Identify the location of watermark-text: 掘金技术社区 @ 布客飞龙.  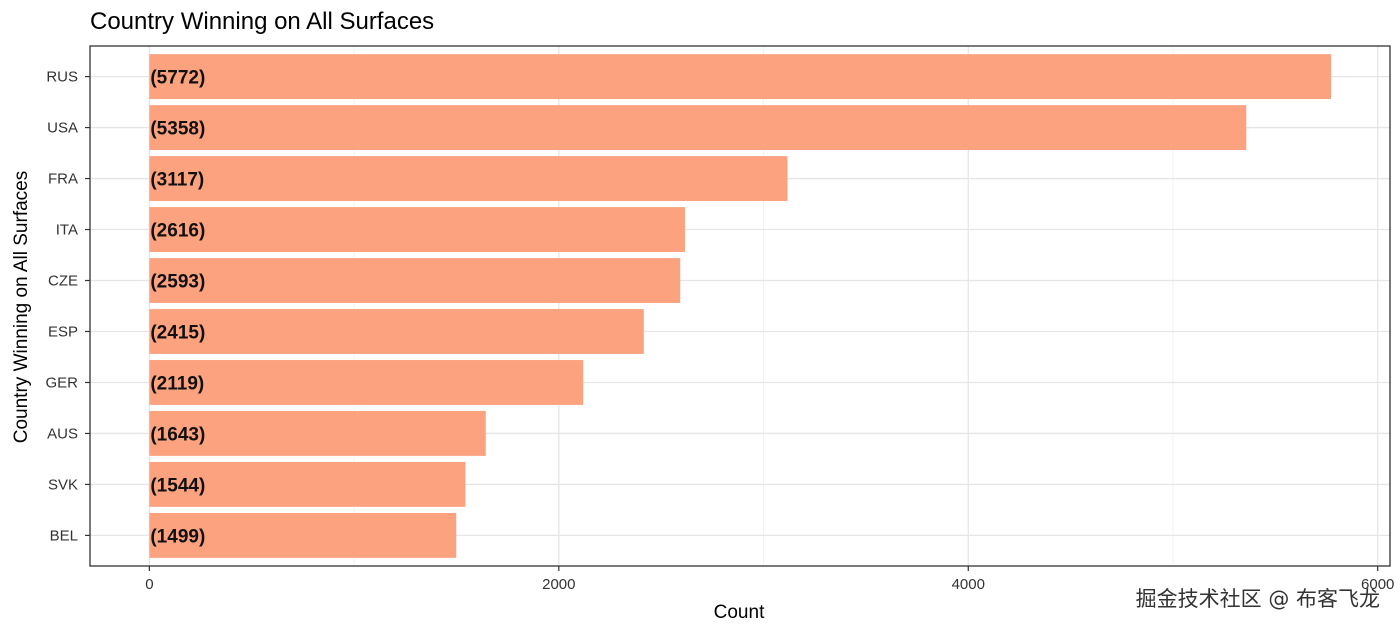
(1258, 599).